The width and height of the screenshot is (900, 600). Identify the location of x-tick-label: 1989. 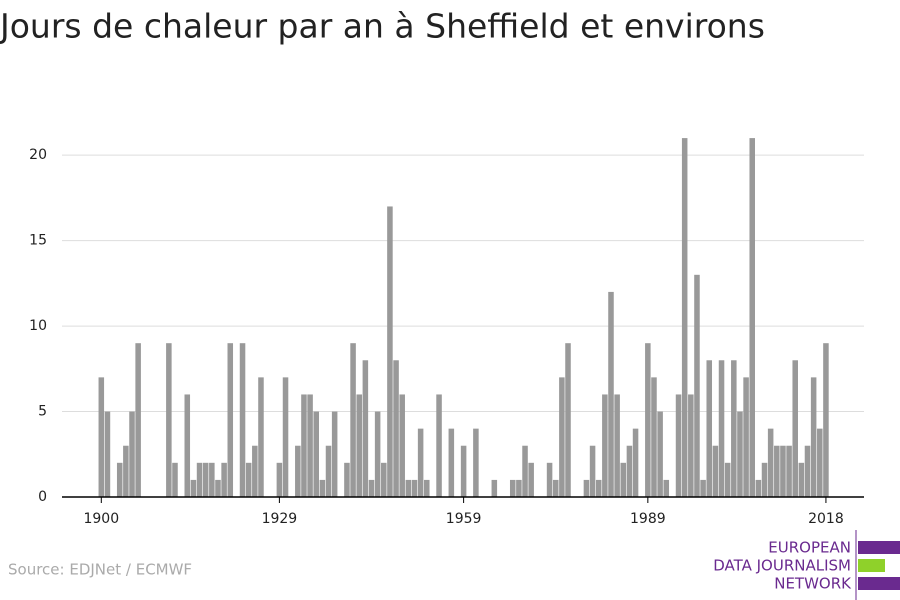
(648, 519).